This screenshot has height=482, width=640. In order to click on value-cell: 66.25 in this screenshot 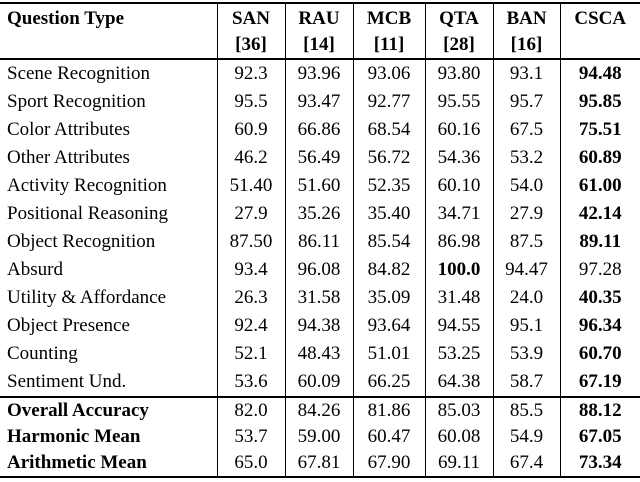, I will do `click(389, 382)`.